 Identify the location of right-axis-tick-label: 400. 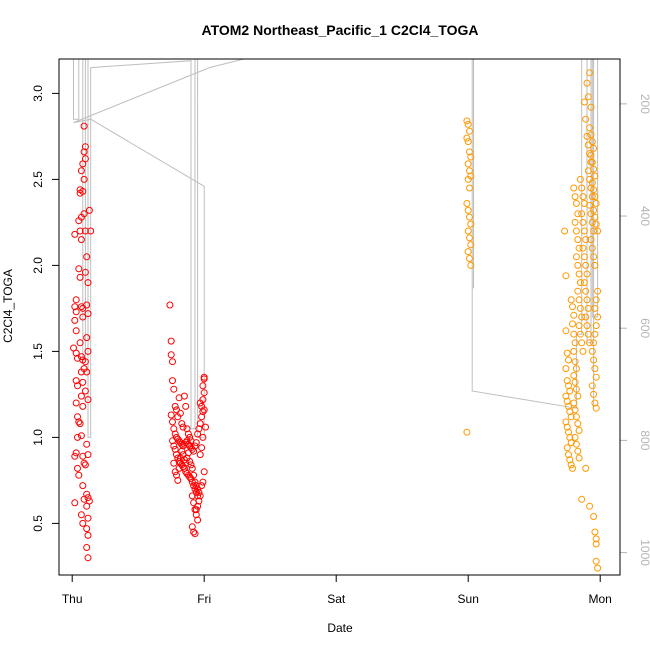
(644, 216).